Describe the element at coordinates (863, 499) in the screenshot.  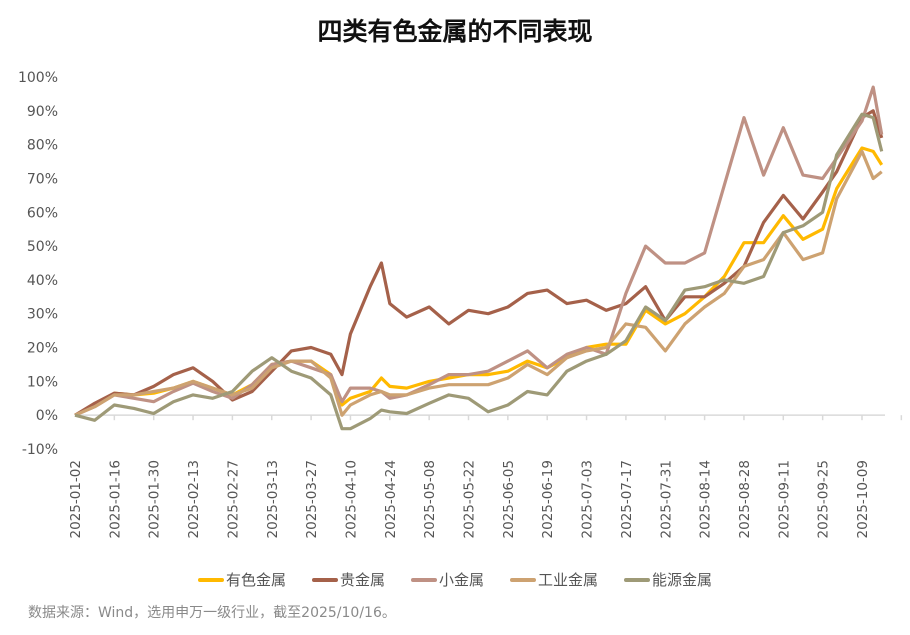
I see `x-tick-label: 2025-10-09` at that location.